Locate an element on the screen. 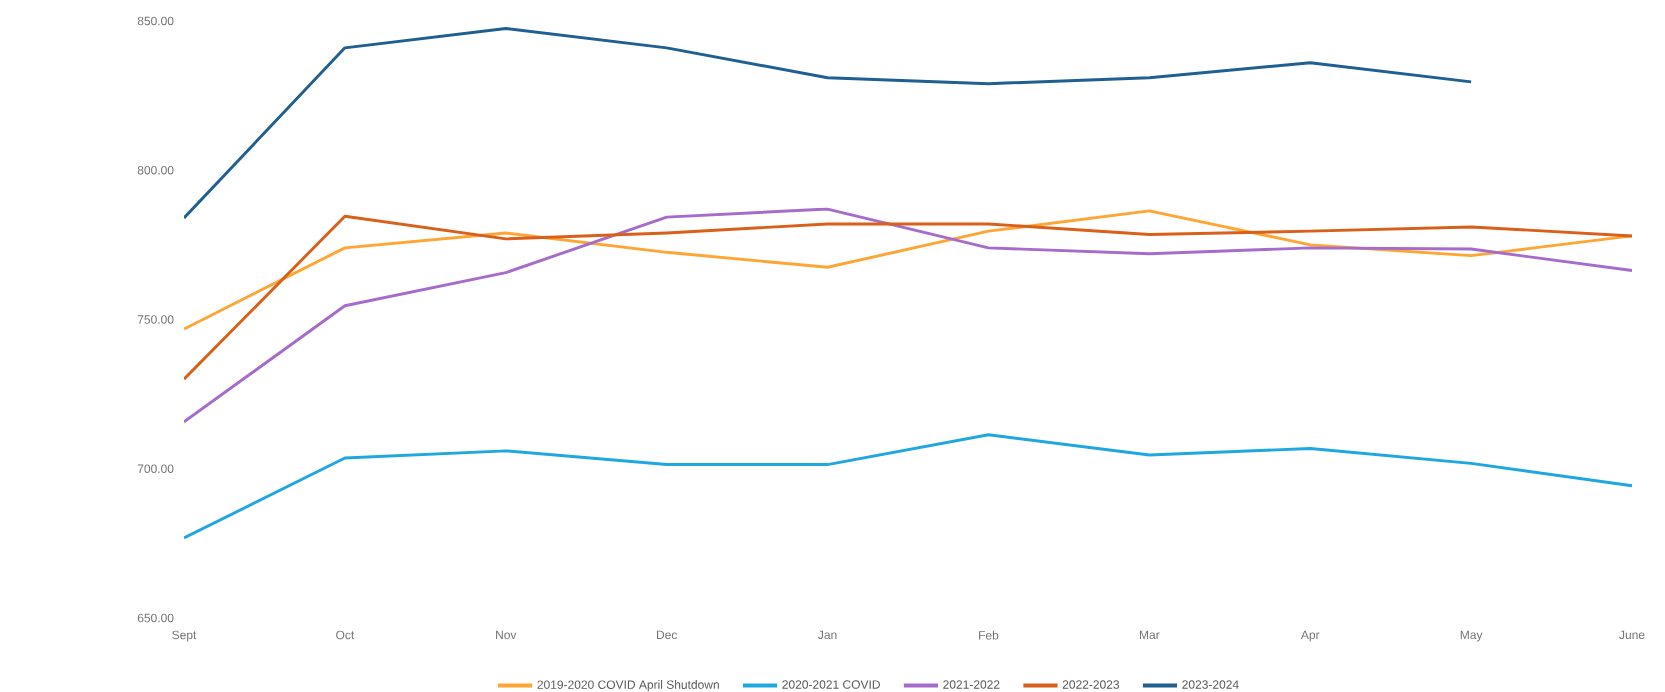  legend-label: 2022-2023 is located at coordinates (1091, 684).